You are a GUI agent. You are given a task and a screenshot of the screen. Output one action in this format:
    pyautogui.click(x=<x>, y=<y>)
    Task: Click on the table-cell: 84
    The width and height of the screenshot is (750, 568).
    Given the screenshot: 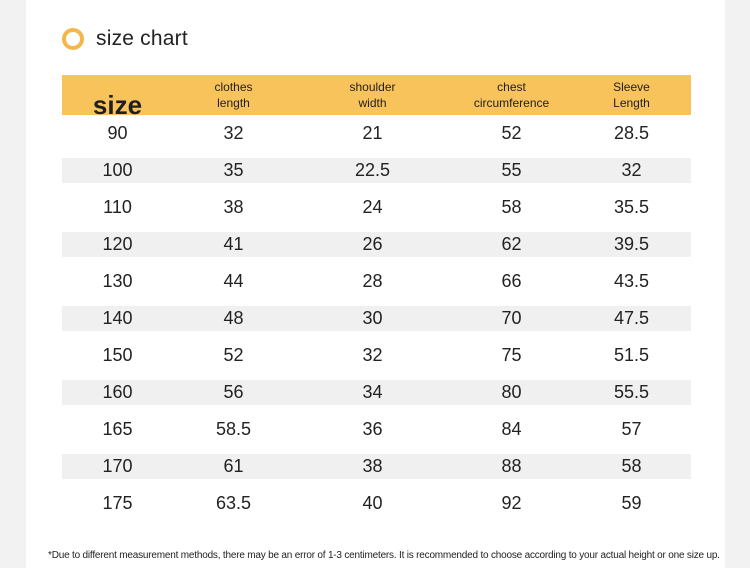 What is the action you would take?
    pyautogui.click(x=511, y=429)
    